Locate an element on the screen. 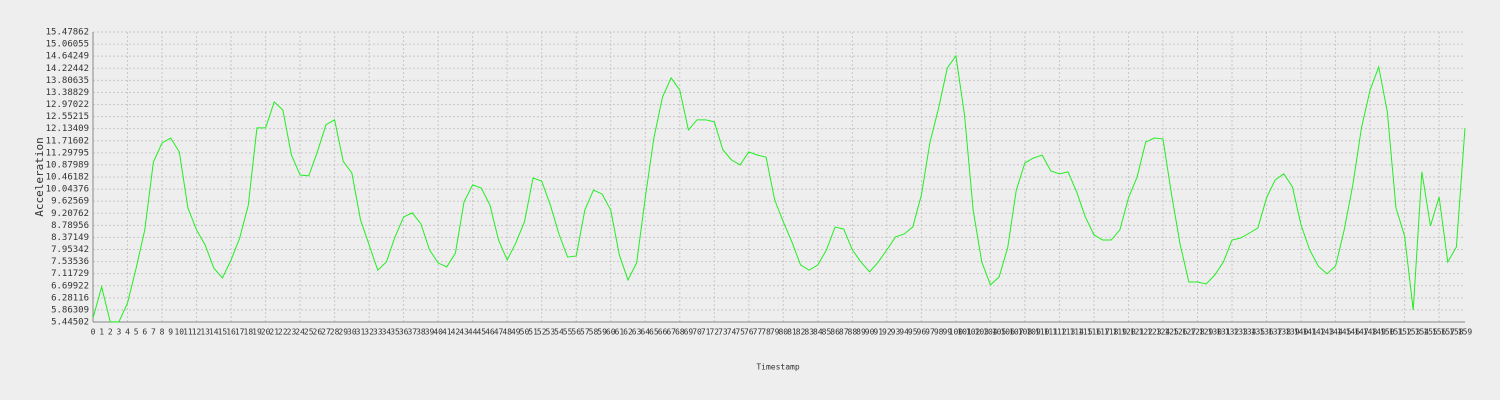 The image size is (1500, 400). y-tick-label: 6.28116 is located at coordinates (70, 298).